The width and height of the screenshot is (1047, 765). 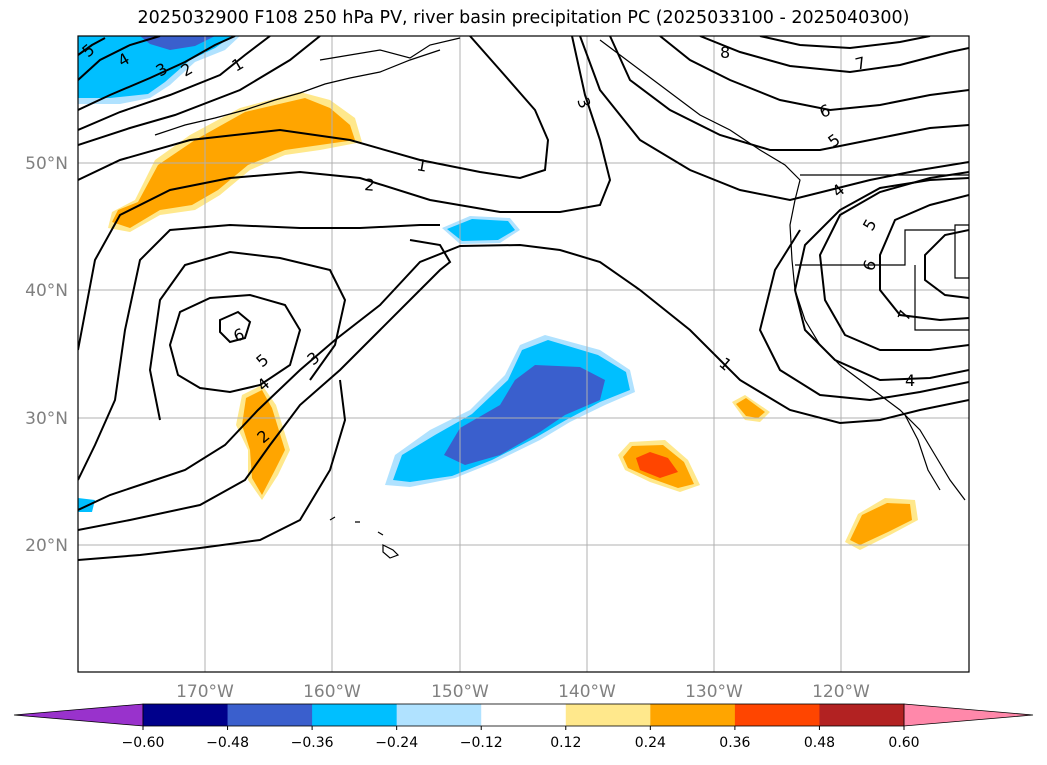 What do you see at coordinates (968, 715) in the screenshot?
I see `colorbar-over-triangle` at bounding box center [968, 715].